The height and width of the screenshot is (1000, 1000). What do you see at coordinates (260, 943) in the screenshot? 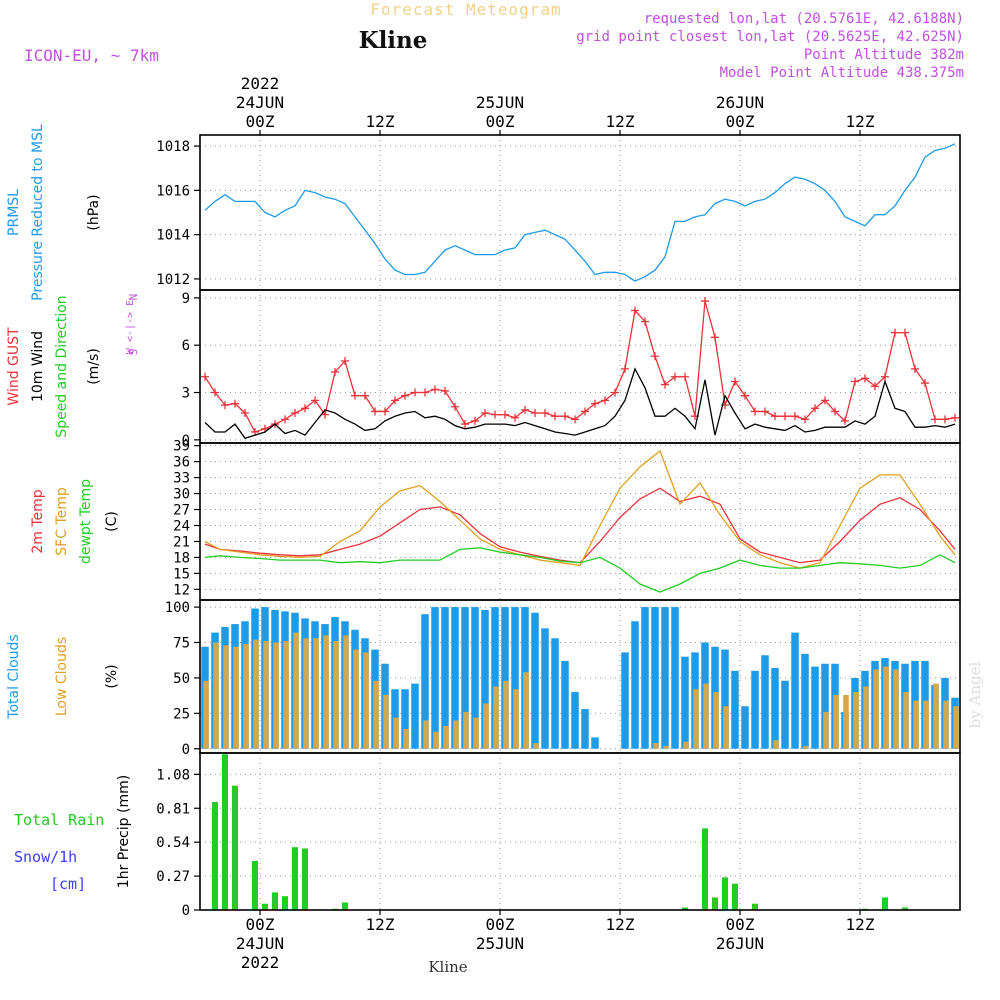
I see `time-label-bottom: 24JUN` at bounding box center [260, 943].